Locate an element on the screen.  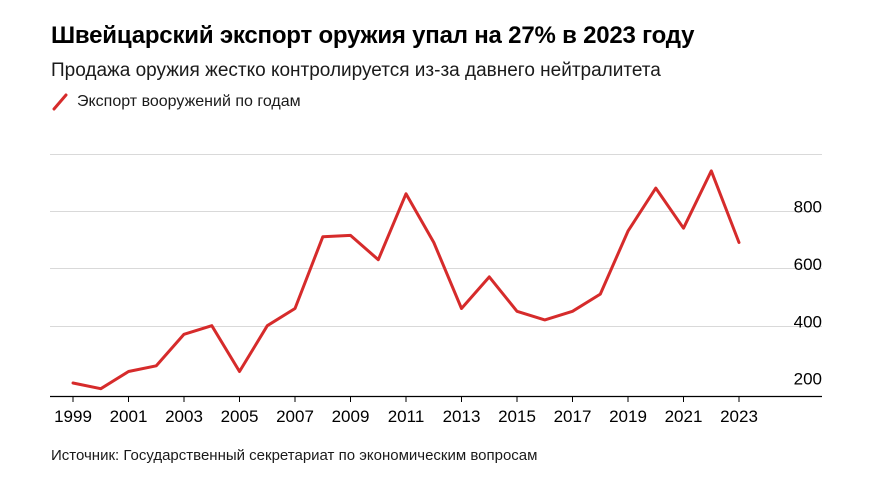
x-tick-label: 2023 is located at coordinates (739, 416).